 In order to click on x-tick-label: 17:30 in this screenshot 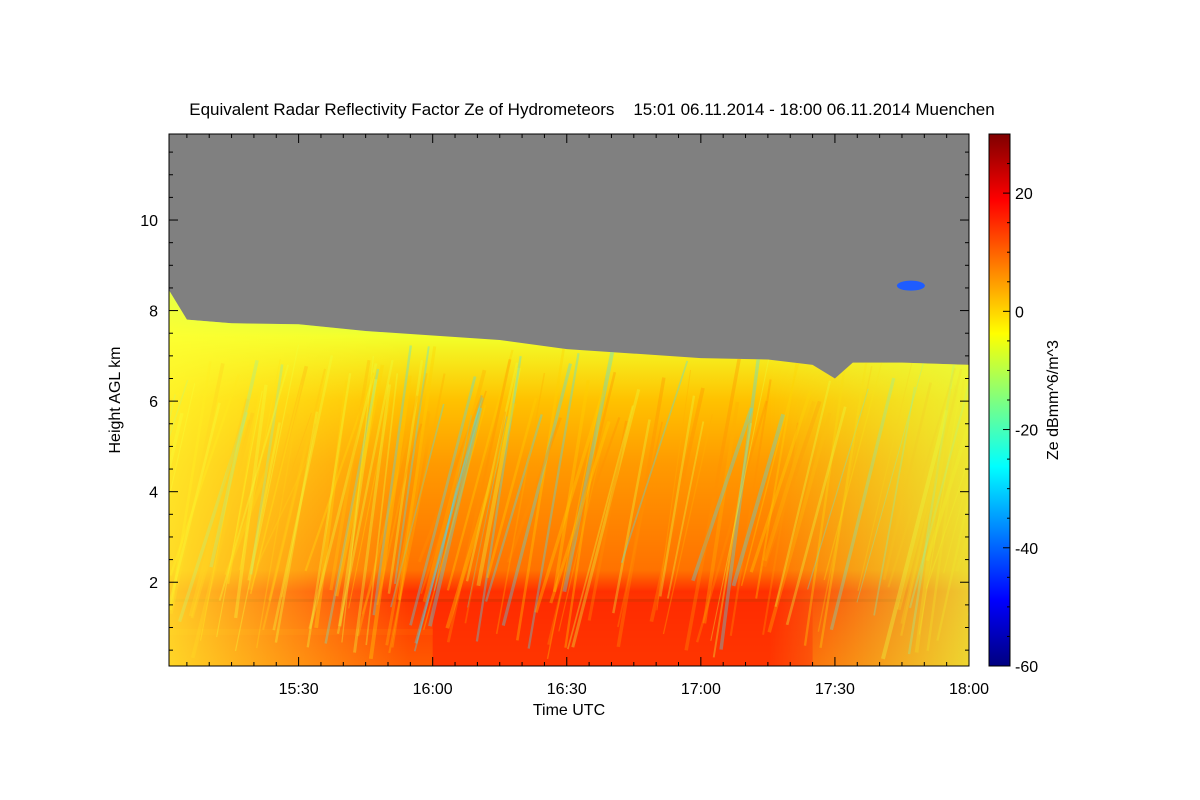, I will do `click(835, 689)`.